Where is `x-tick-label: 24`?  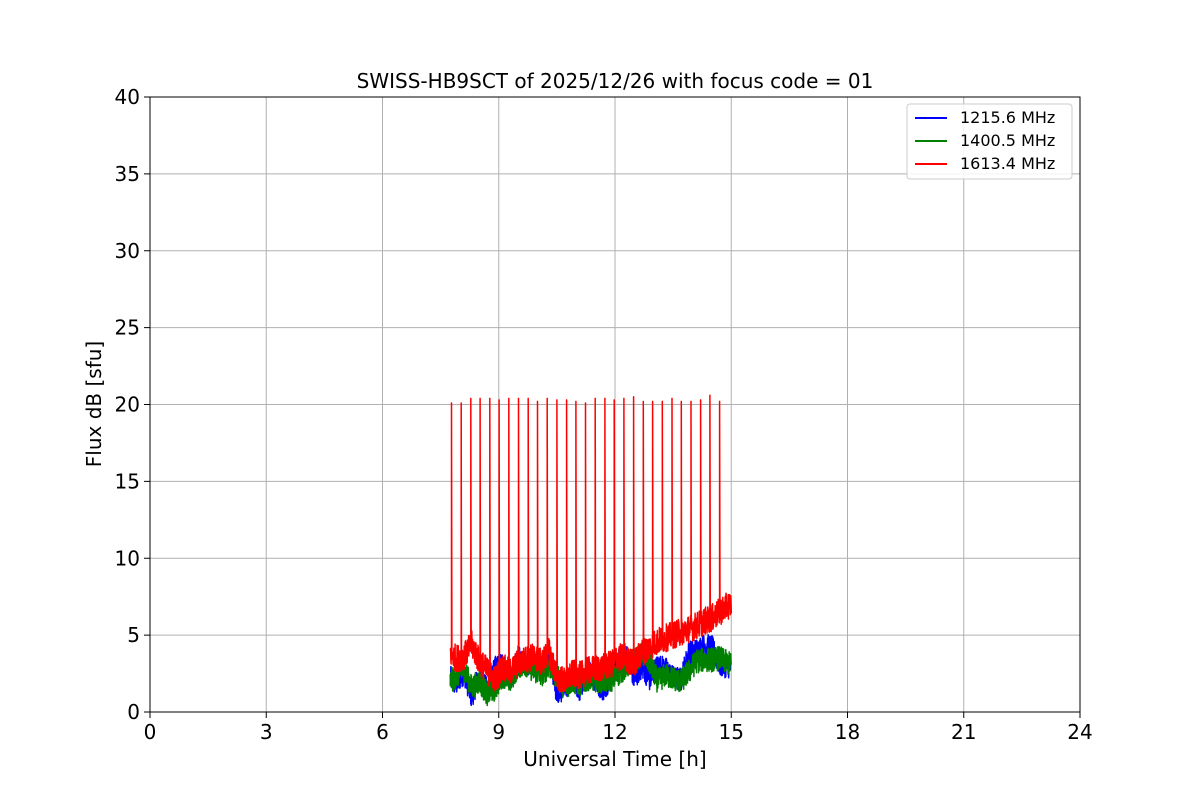
x-tick-label: 24 is located at coordinates (1079, 732).